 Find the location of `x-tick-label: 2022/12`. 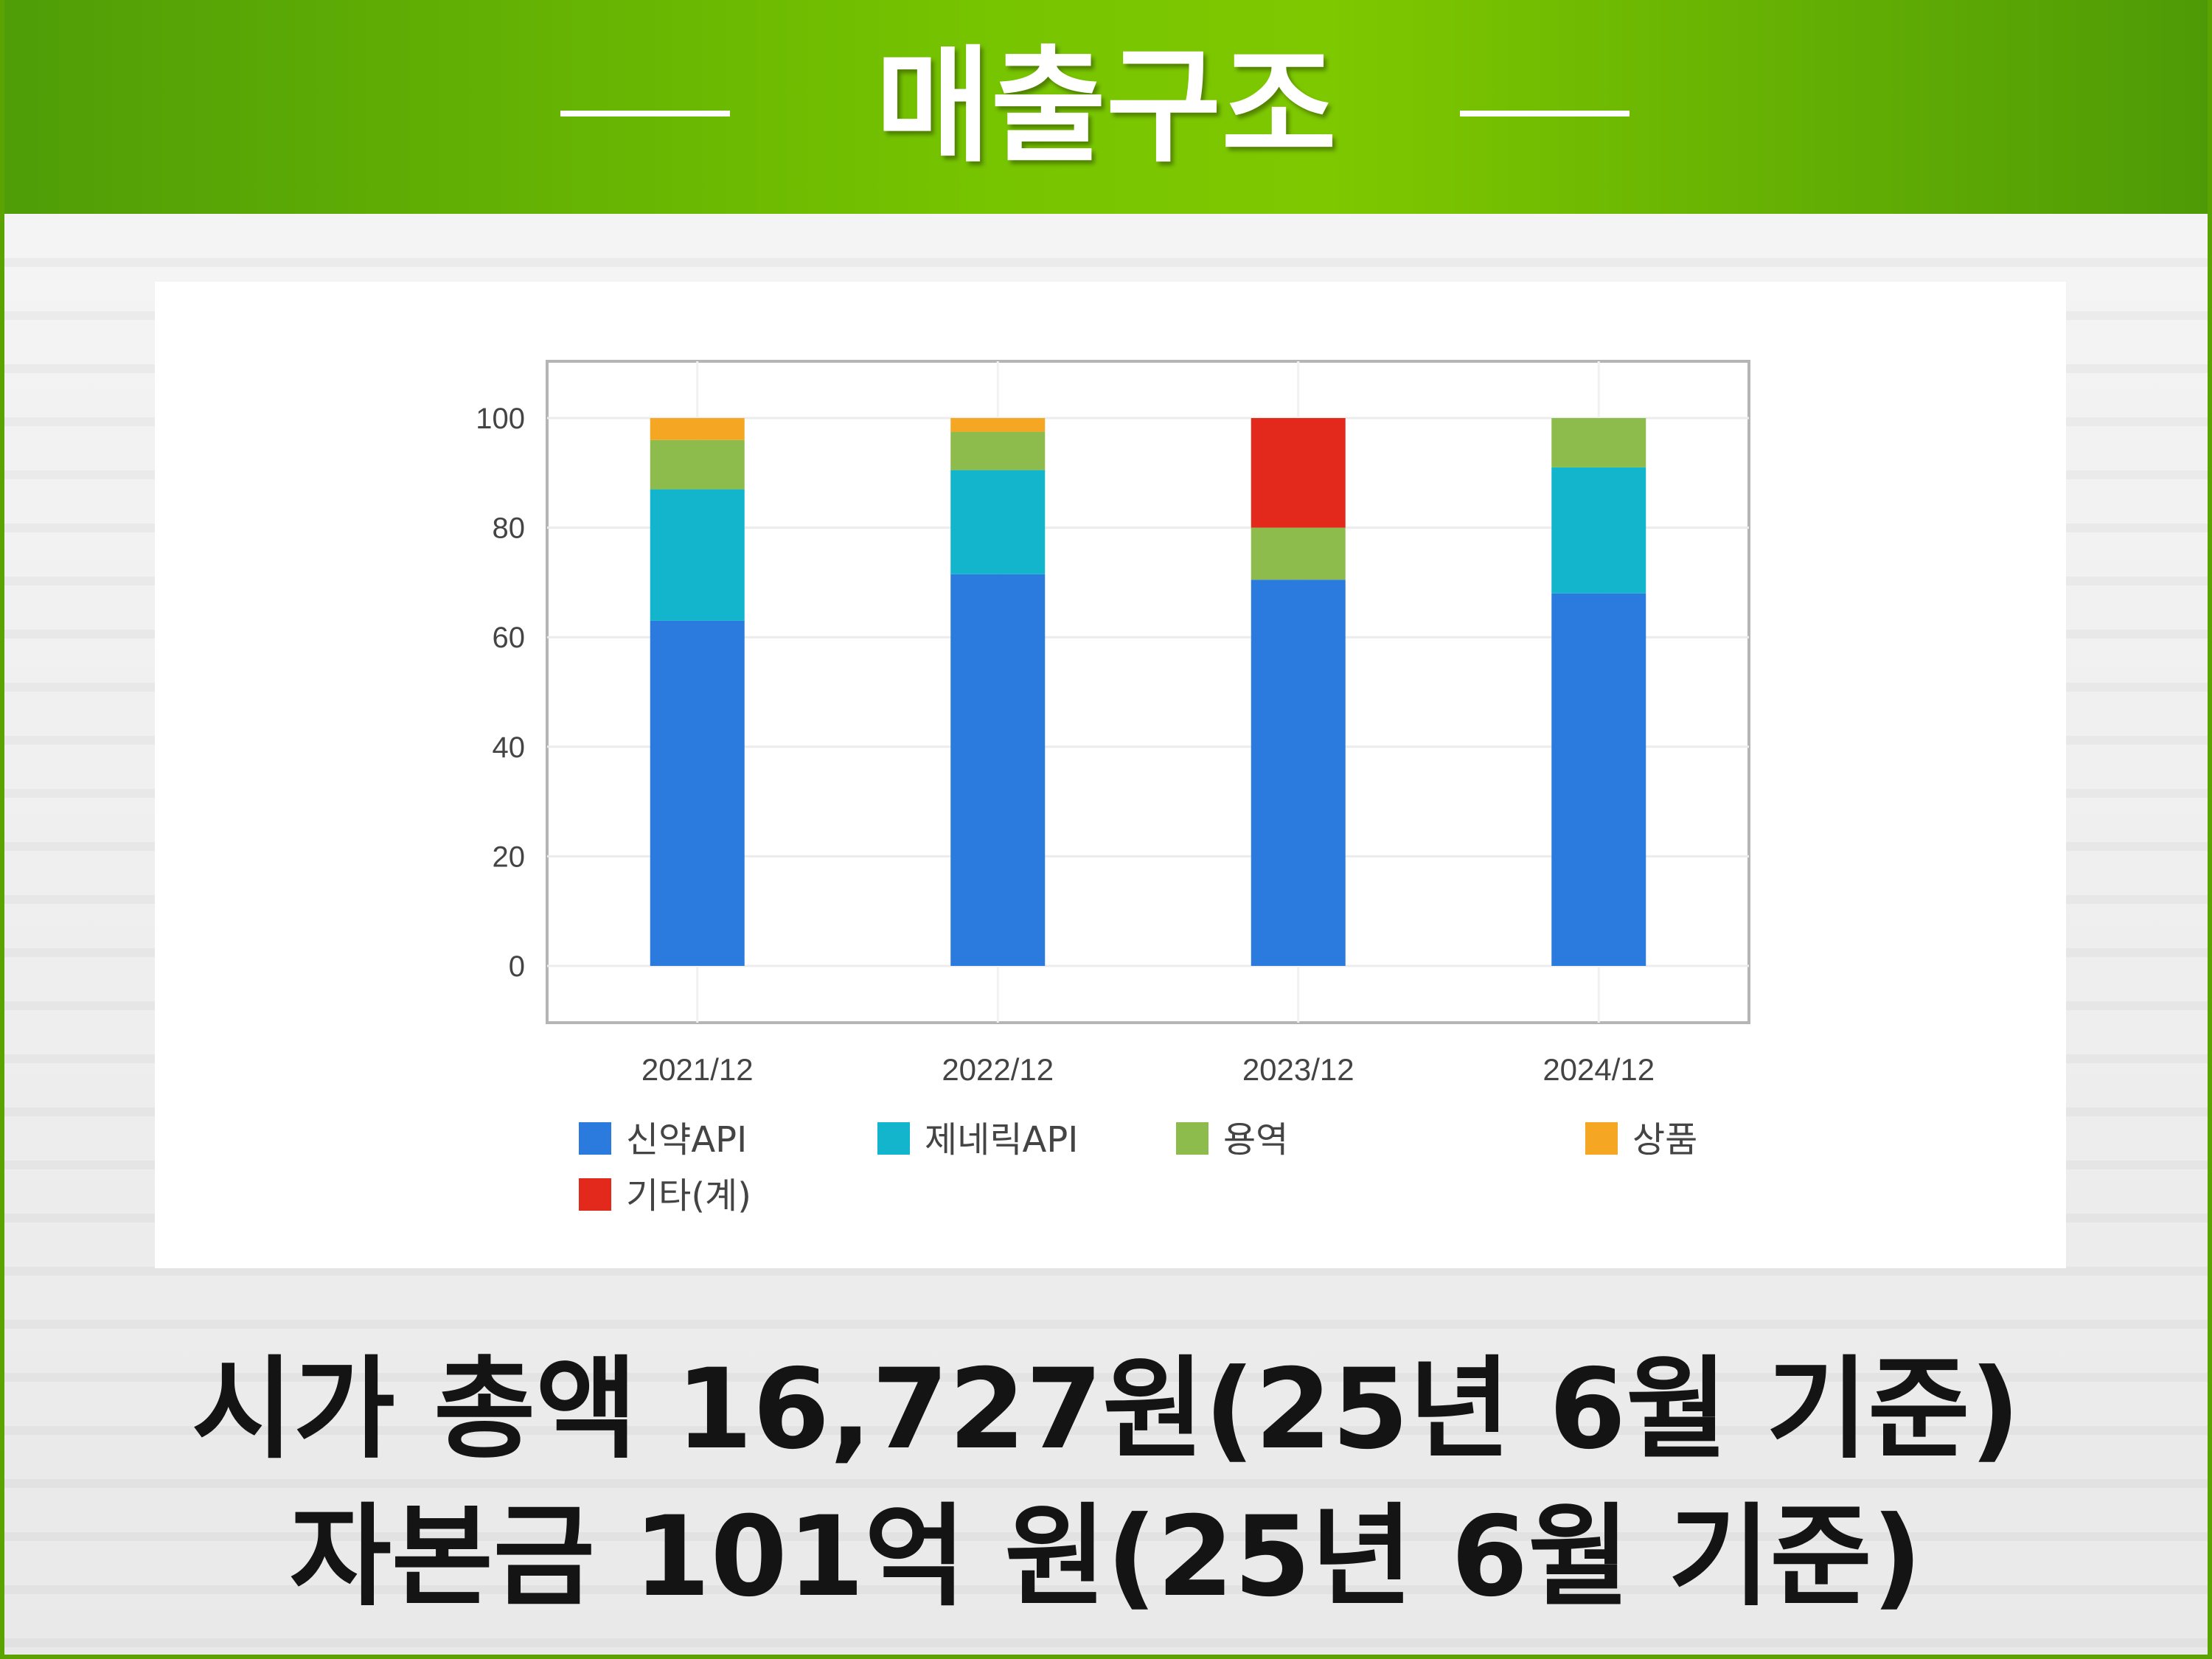

x-tick-label: 2022/12 is located at coordinates (998, 1069).